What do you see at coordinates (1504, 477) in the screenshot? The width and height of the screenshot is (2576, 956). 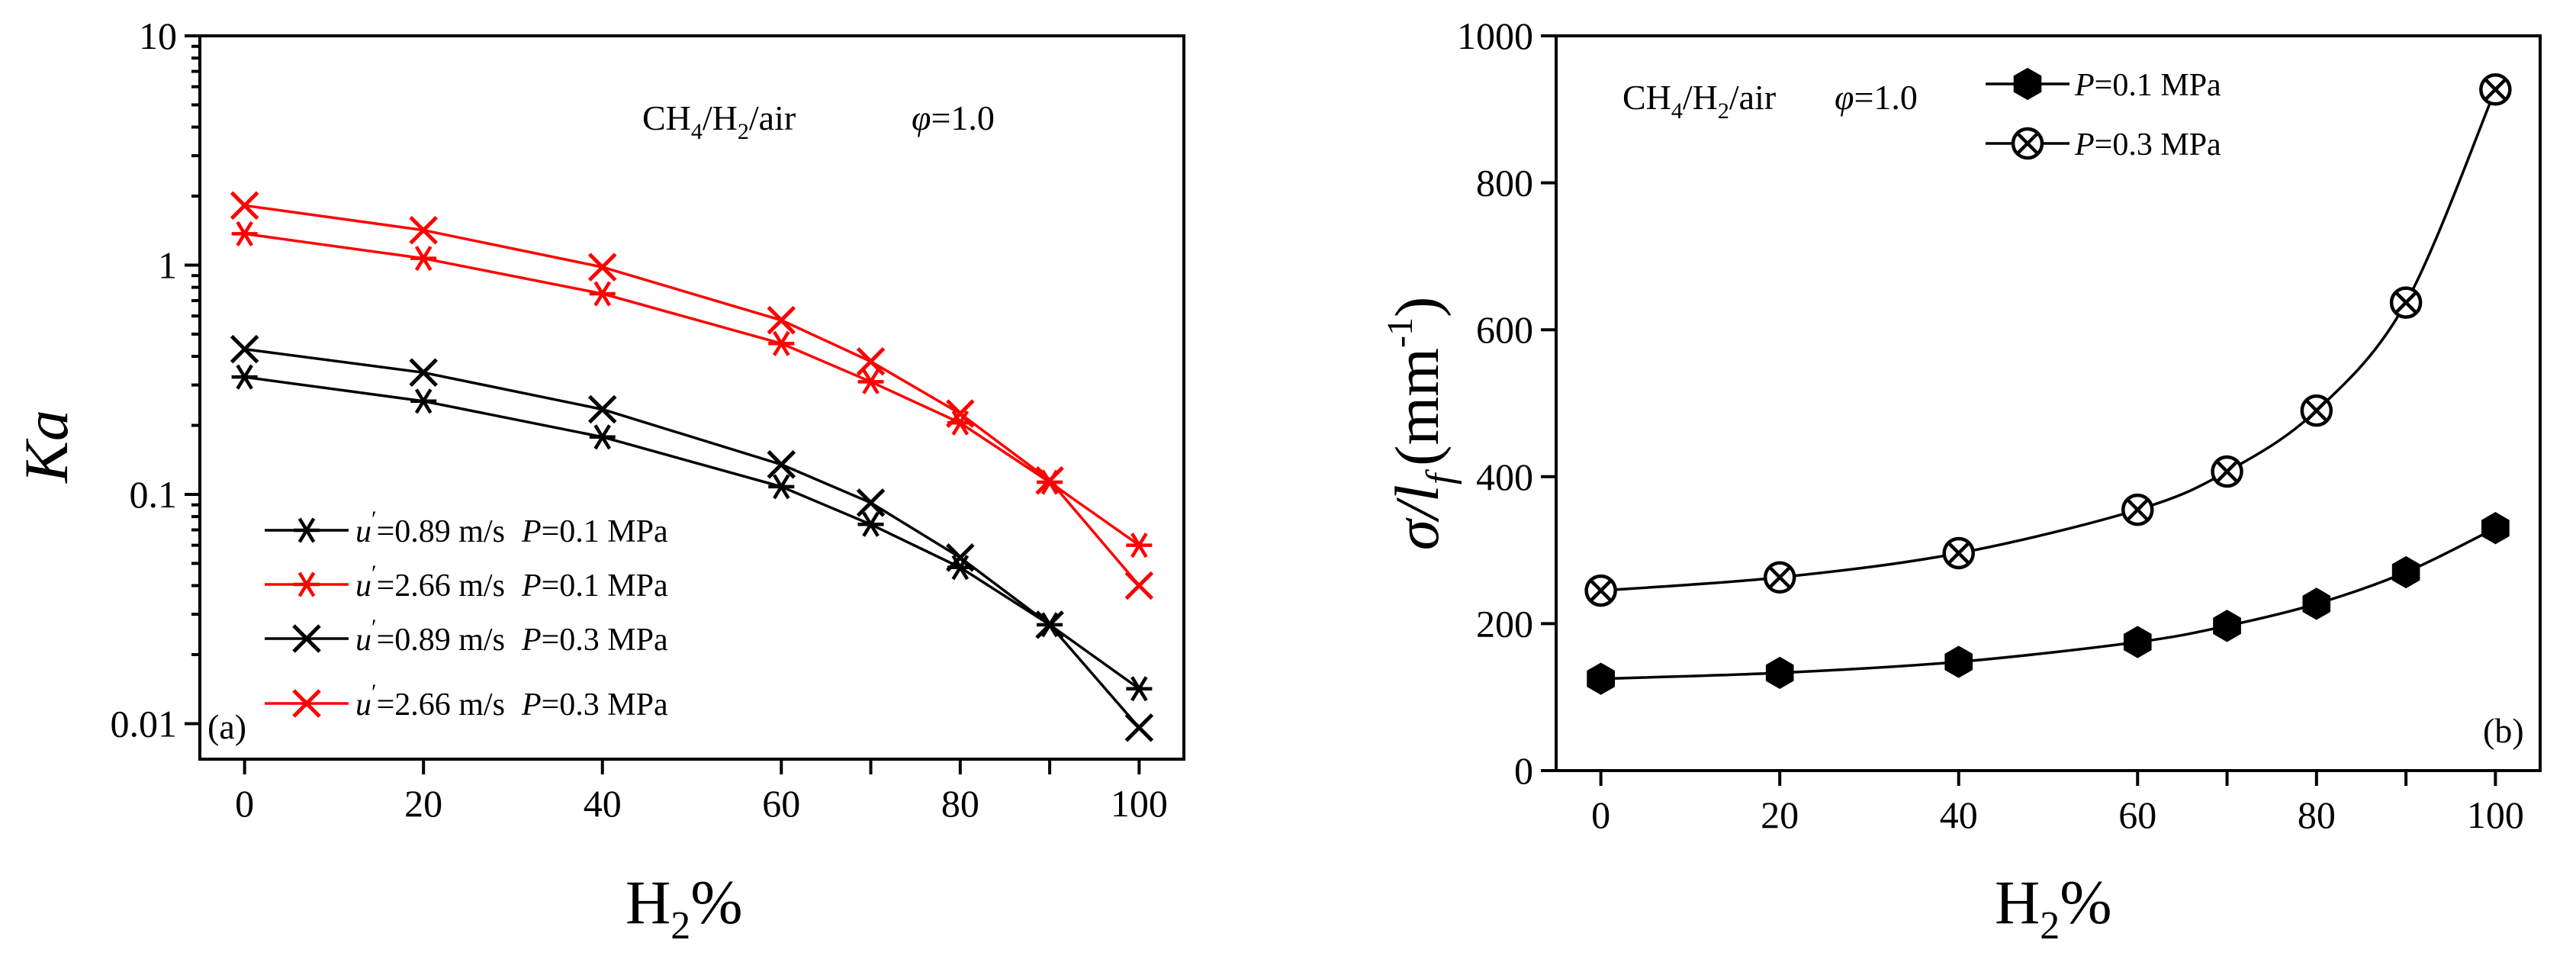 I see `y-tick-label: 400` at bounding box center [1504, 477].